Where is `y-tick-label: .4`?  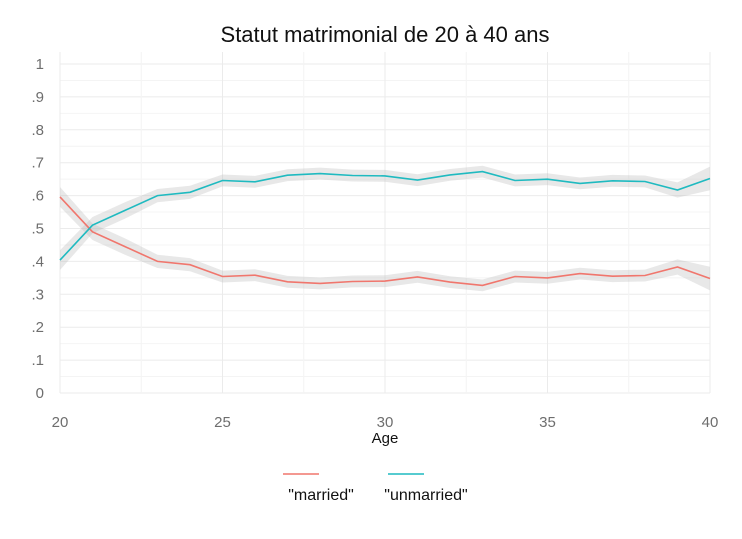 y-tick-label: .4 is located at coordinates (37, 261).